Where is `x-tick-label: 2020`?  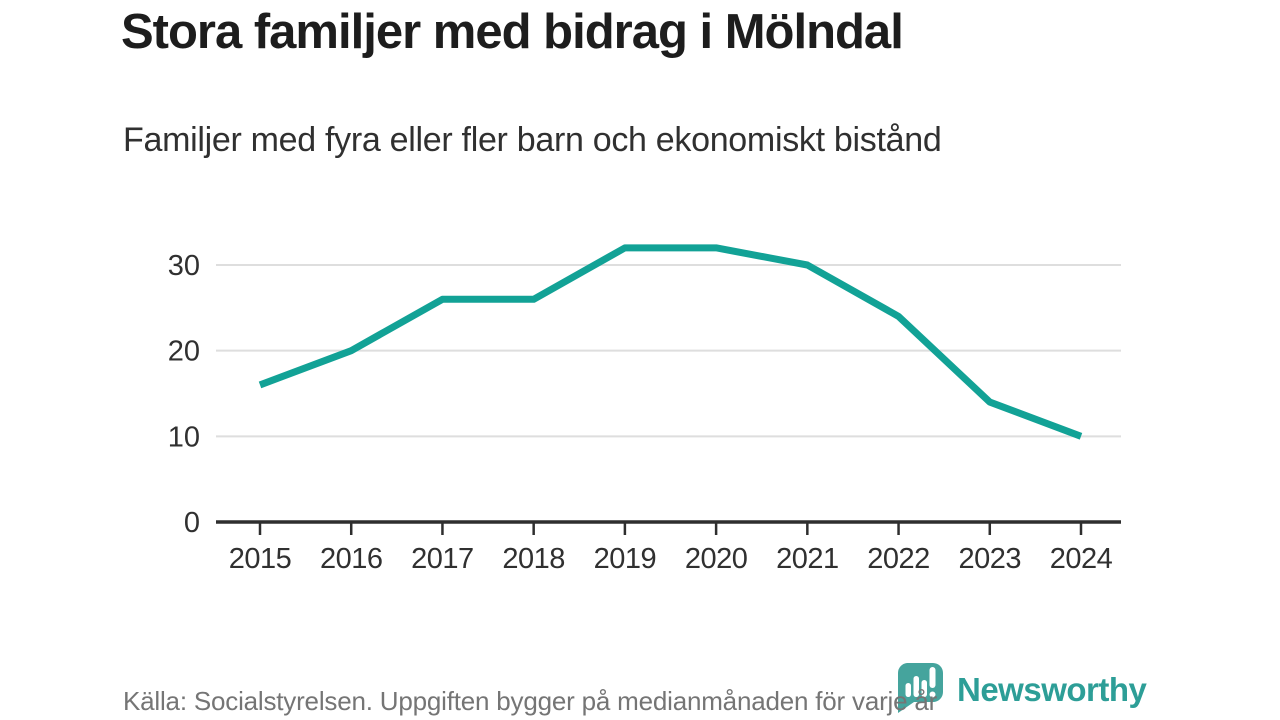
x-tick-label: 2020 is located at coordinates (716, 559).